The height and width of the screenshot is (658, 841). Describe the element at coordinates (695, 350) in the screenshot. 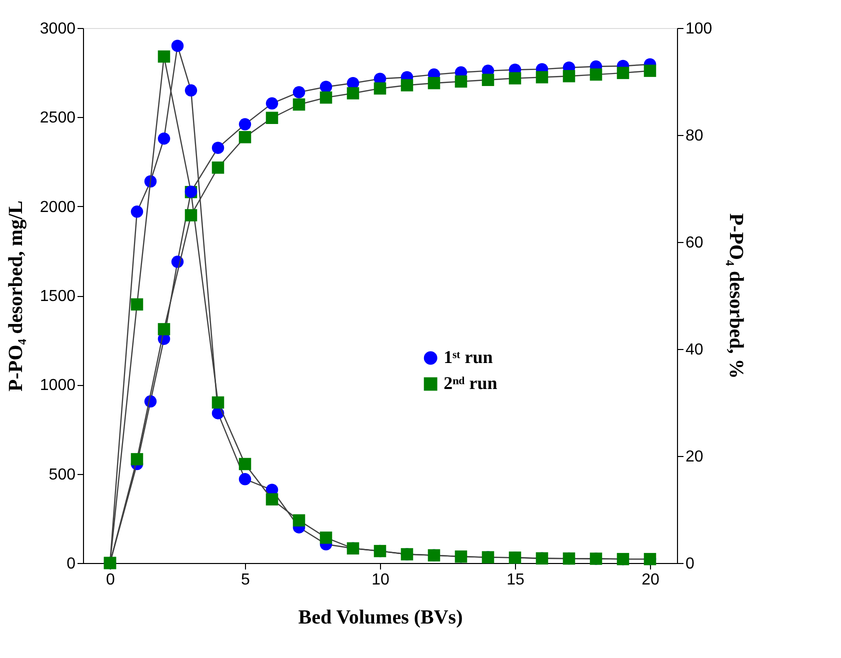

I see `y2-tick-label: 40` at that location.